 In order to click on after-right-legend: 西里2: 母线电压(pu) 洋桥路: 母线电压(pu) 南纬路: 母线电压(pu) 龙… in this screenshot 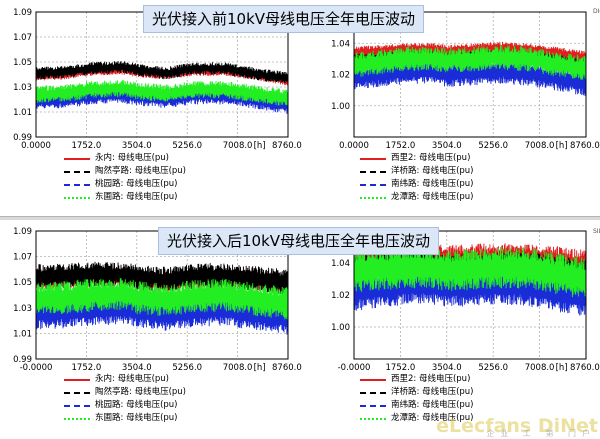, I will do `click(416, 399)`.